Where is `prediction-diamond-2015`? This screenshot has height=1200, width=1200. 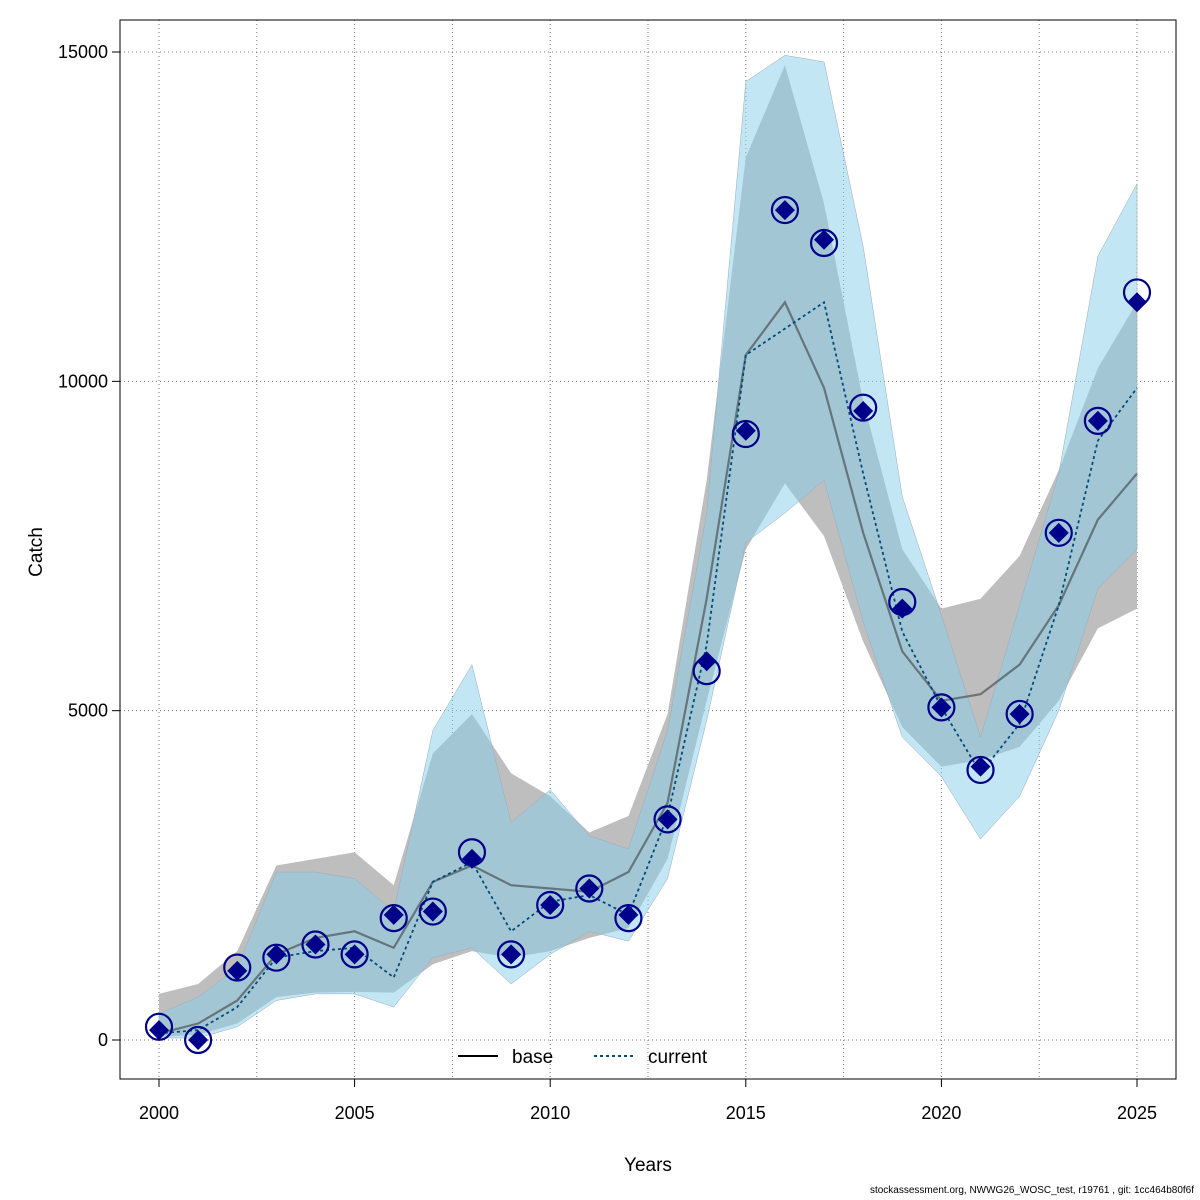
prediction-diamond-2015 is located at coordinates (745, 430).